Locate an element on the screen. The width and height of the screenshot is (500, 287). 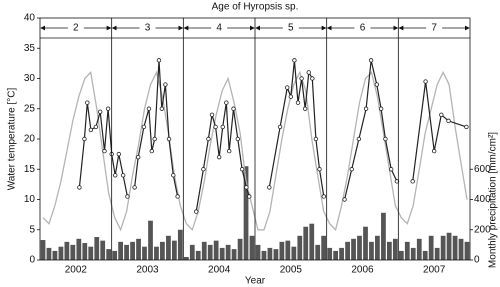
x-tick-label: 2006 is located at coordinates (362, 270).